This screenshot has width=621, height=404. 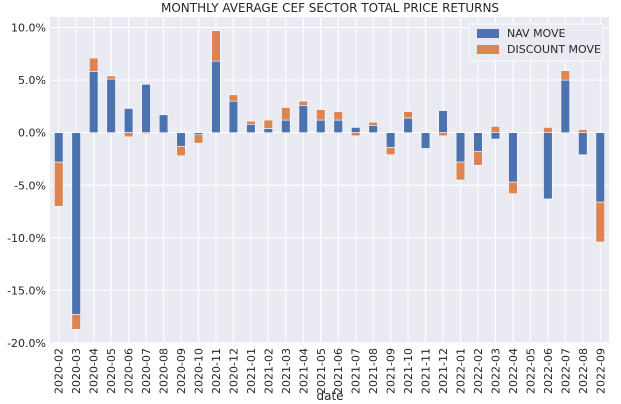 What do you see at coordinates (59, 371) in the screenshot?
I see `x-tick-label: 2020-02` at bounding box center [59, 371].